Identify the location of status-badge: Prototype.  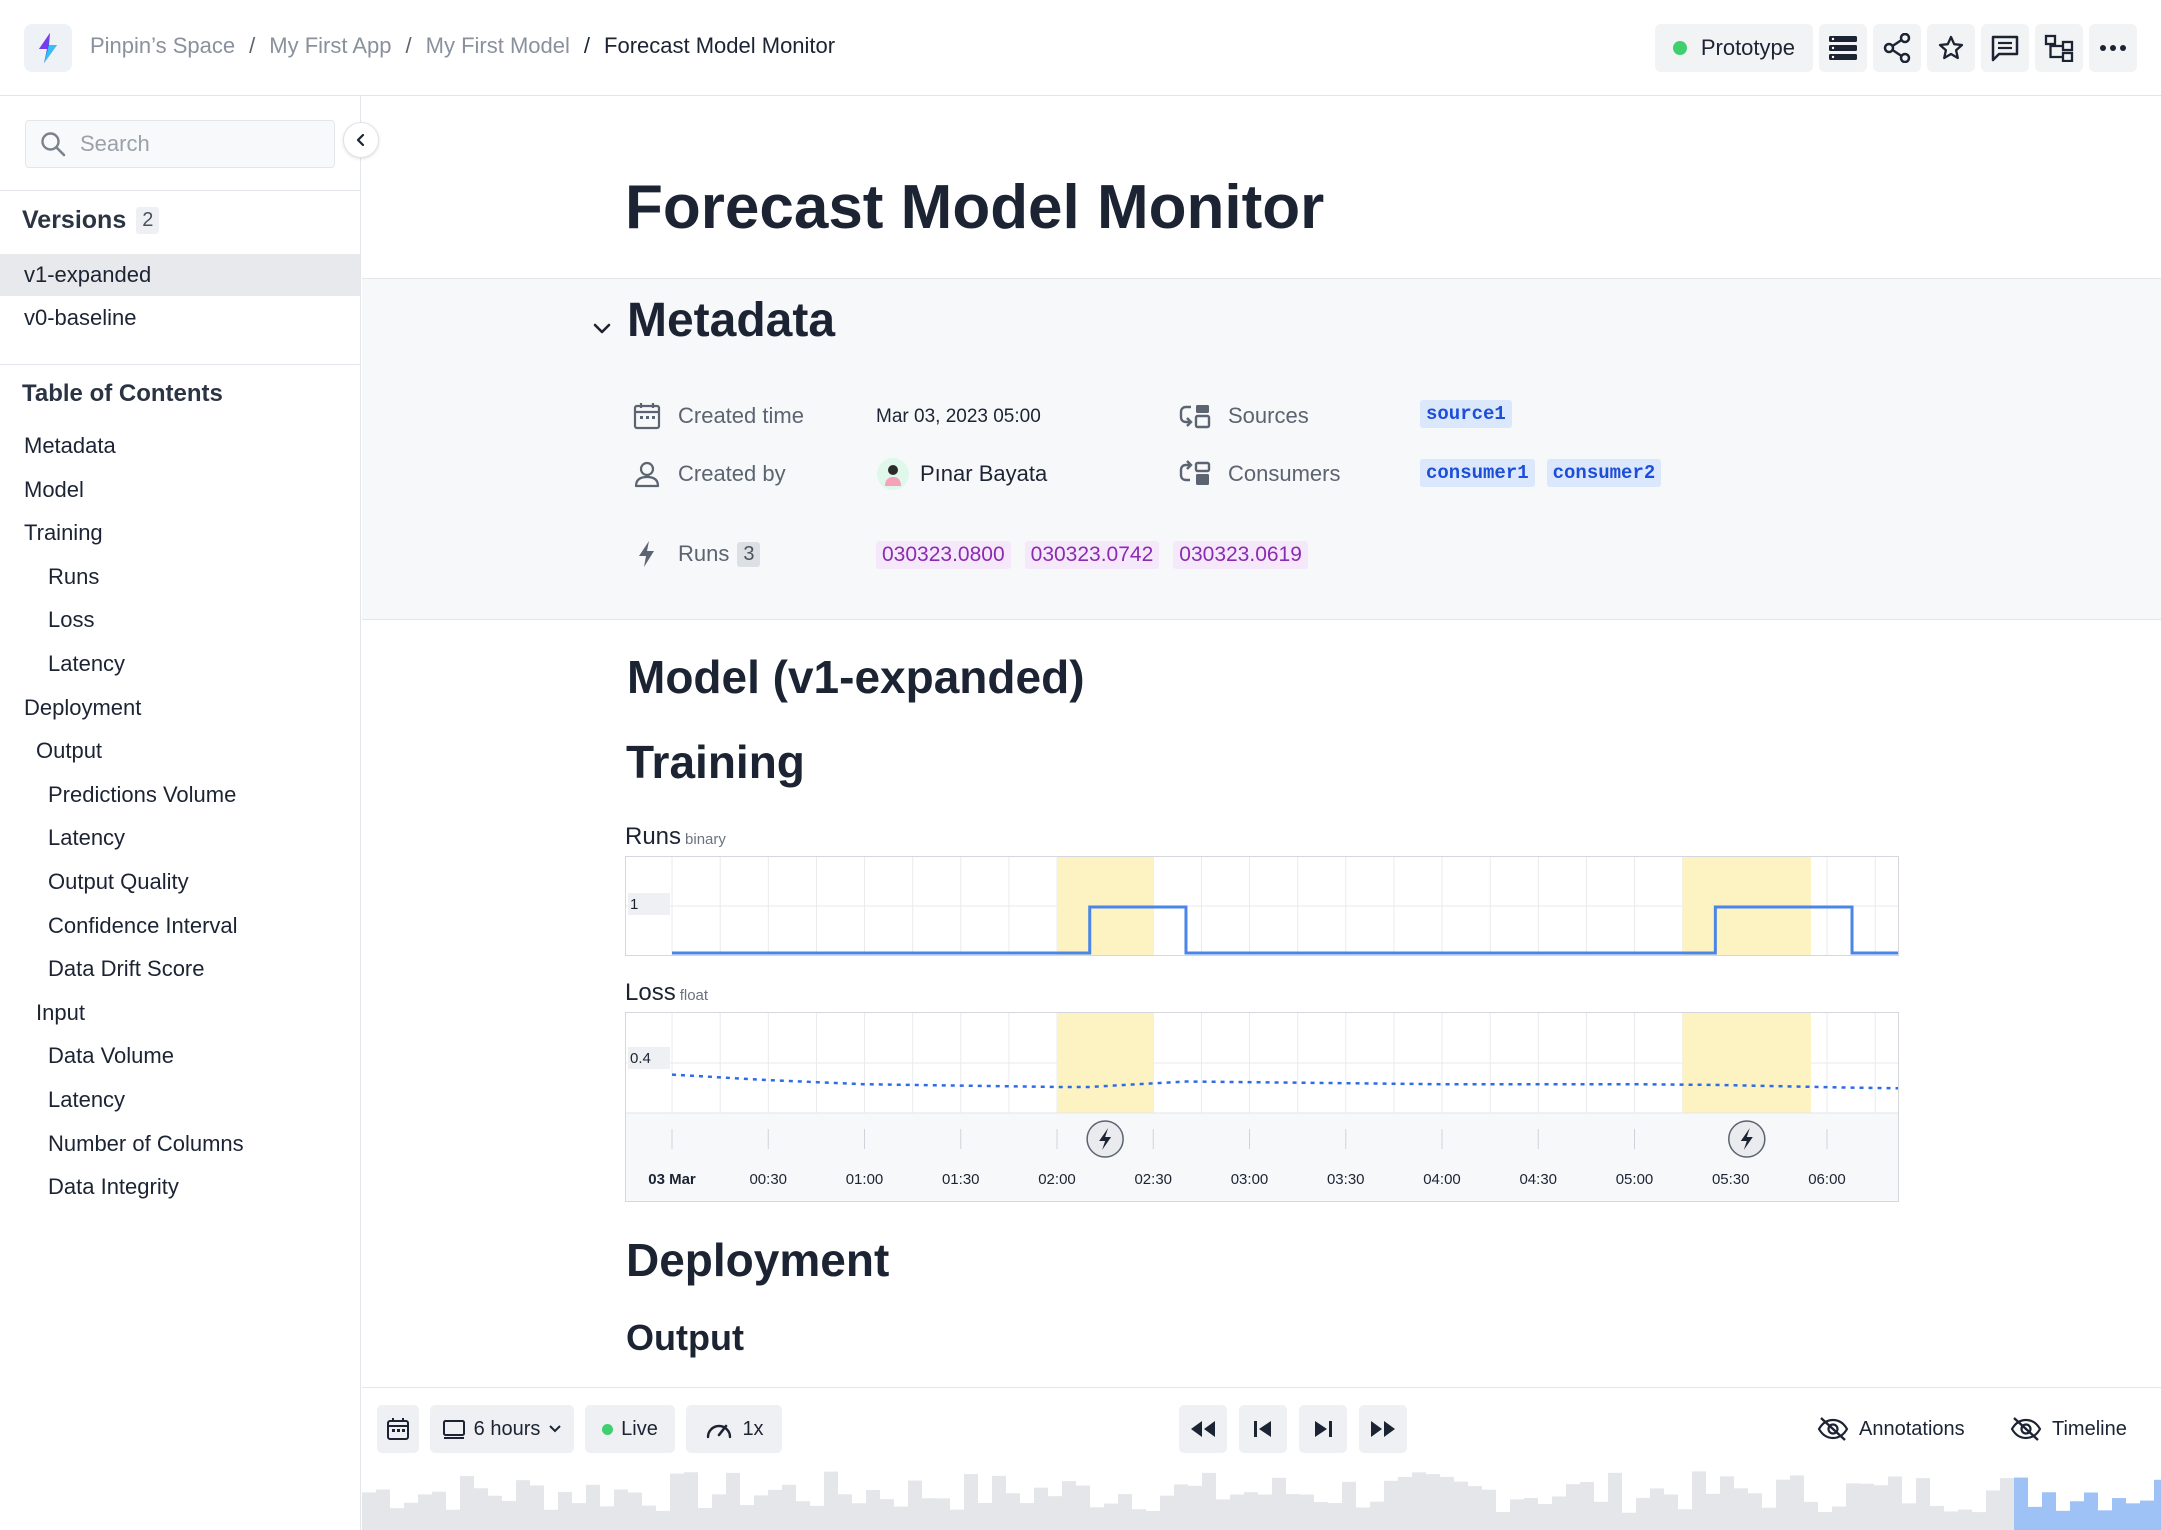
(1733, 48).